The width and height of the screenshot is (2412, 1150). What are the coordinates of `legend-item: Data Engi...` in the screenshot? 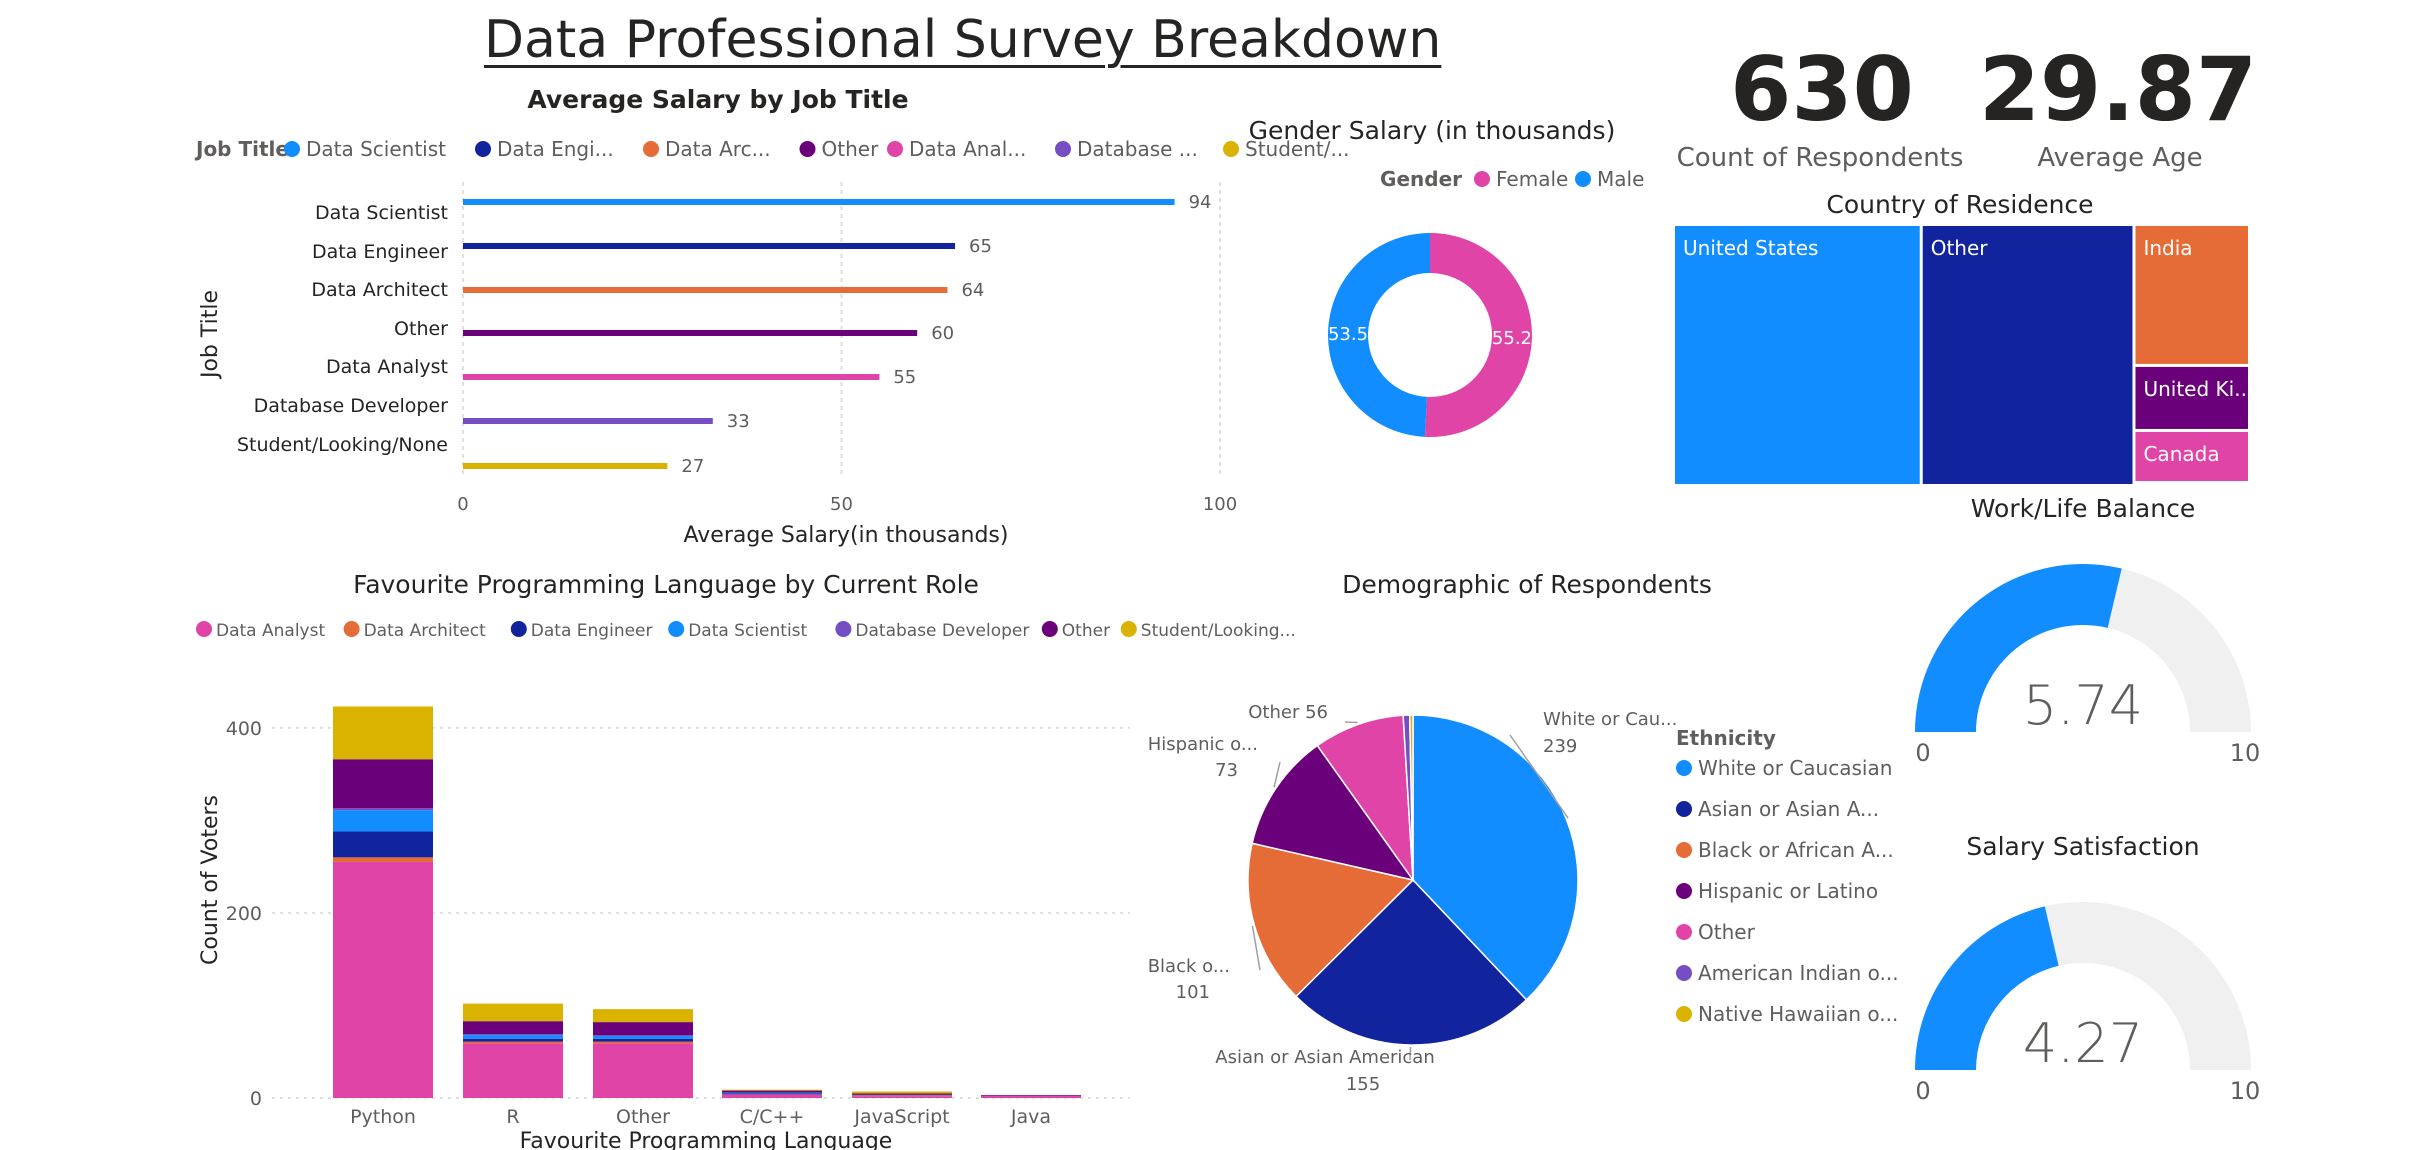 It's located at (555, 149).